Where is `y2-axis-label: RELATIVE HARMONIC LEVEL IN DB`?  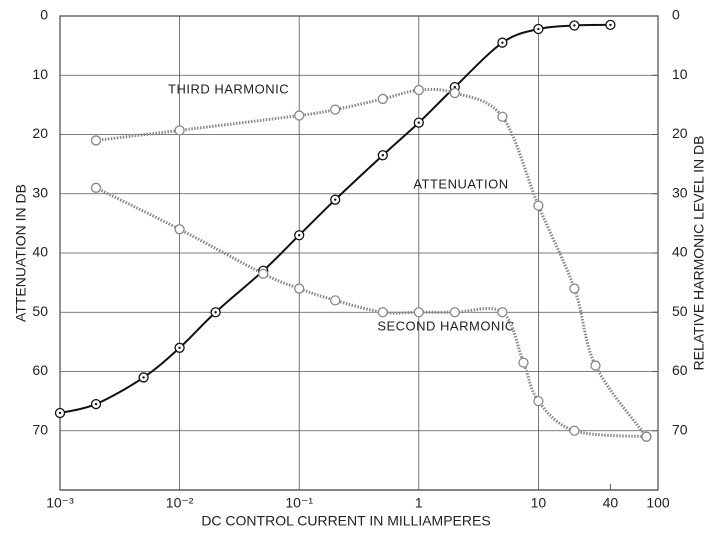 y2-axis-label: RELATIVE HARMONIC LEVEL IN DB is located at coordinates (699, 253).